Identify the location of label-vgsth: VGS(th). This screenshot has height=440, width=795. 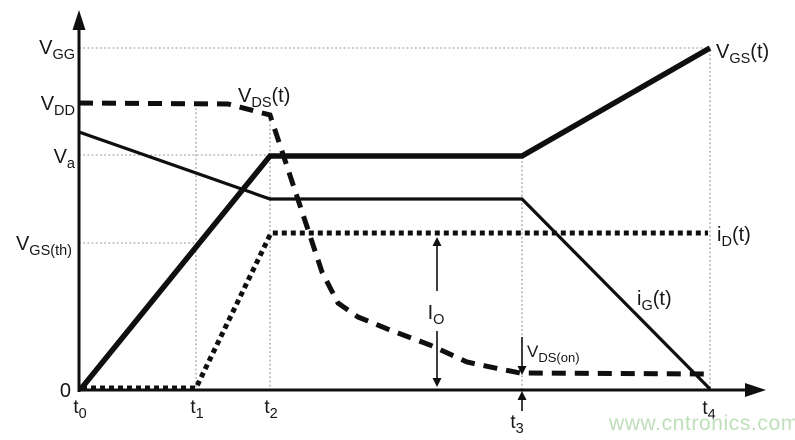
(44, 246).